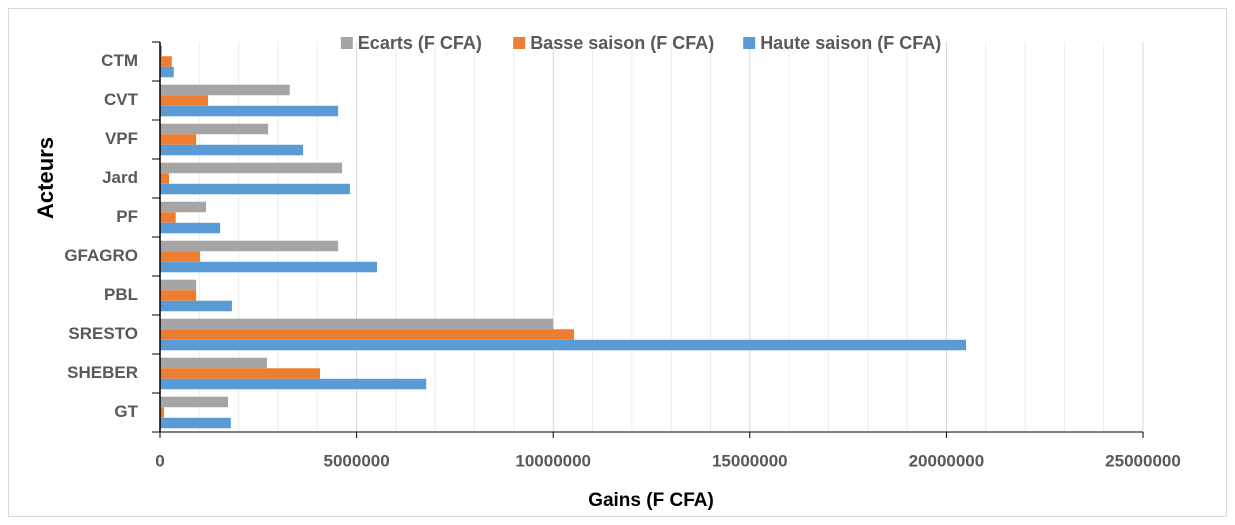 This screenshot has width=1235, height=525. I want to click on x-tick-label: 5000000, so click(357, 460).